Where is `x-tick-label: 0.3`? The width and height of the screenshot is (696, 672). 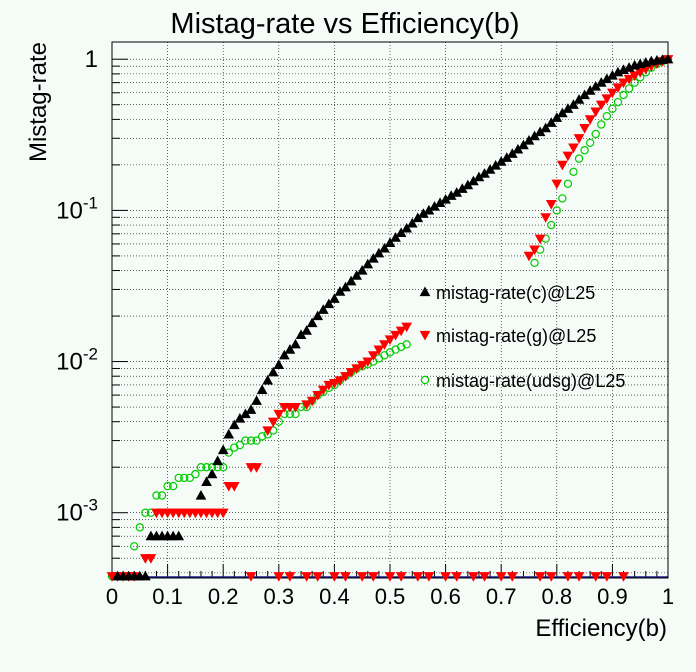 x-tick-label: 0.3 is located at coordinates (279, 596).